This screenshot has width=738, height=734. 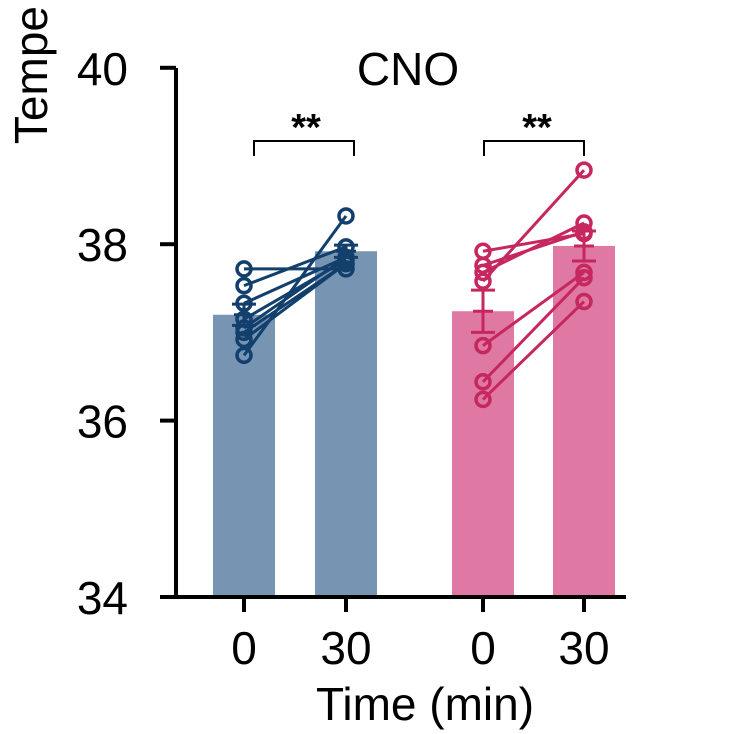 What do you see at coordinates (127, 333) in the screenshot?
I see `y-axis: 34 36 38 40` at bounding box center [127, 333].